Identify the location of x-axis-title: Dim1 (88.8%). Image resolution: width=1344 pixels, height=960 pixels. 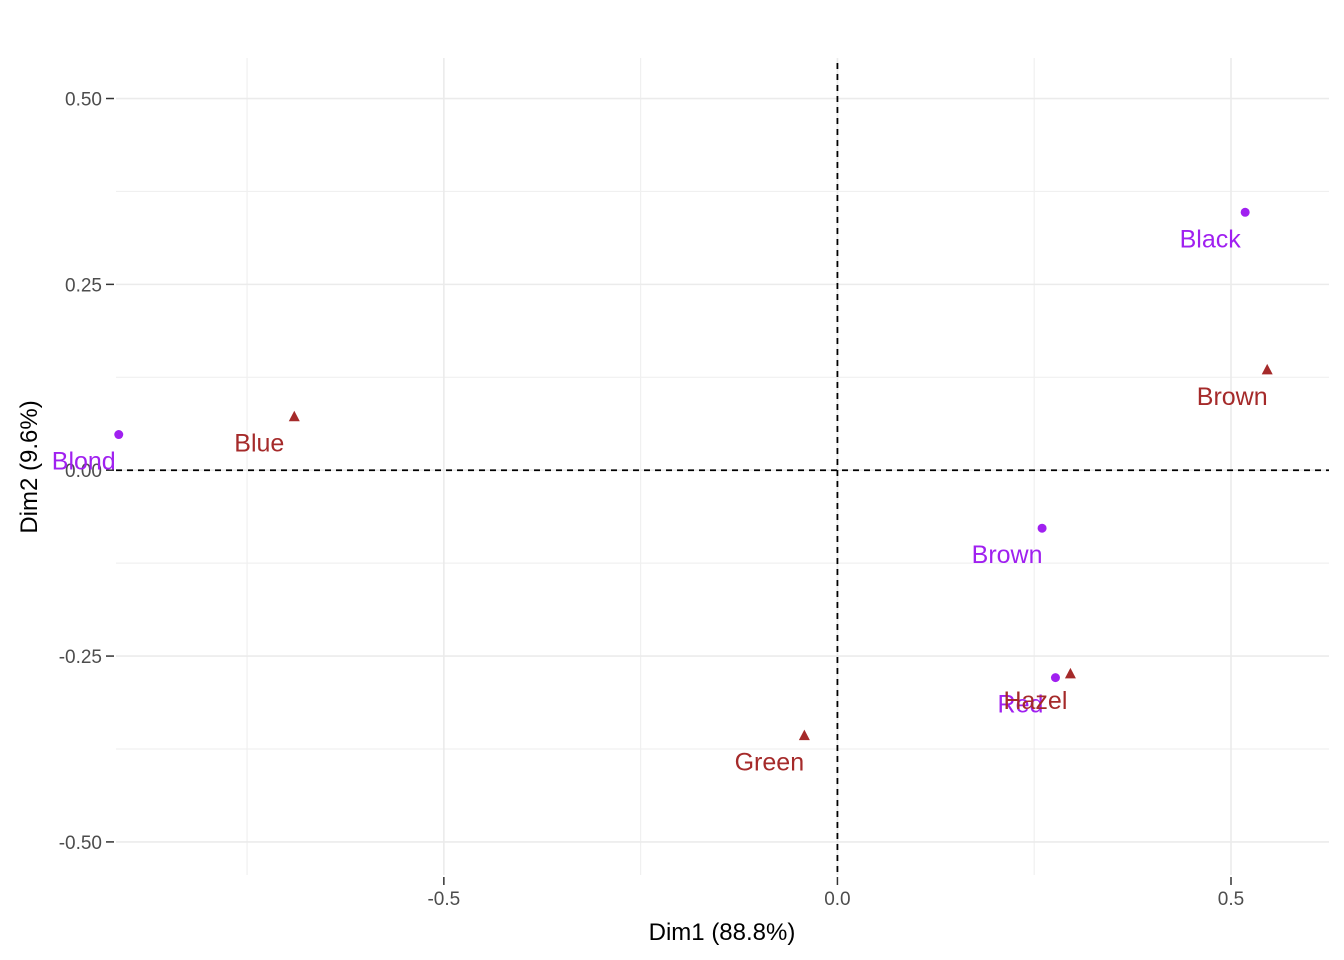
(722, 932).